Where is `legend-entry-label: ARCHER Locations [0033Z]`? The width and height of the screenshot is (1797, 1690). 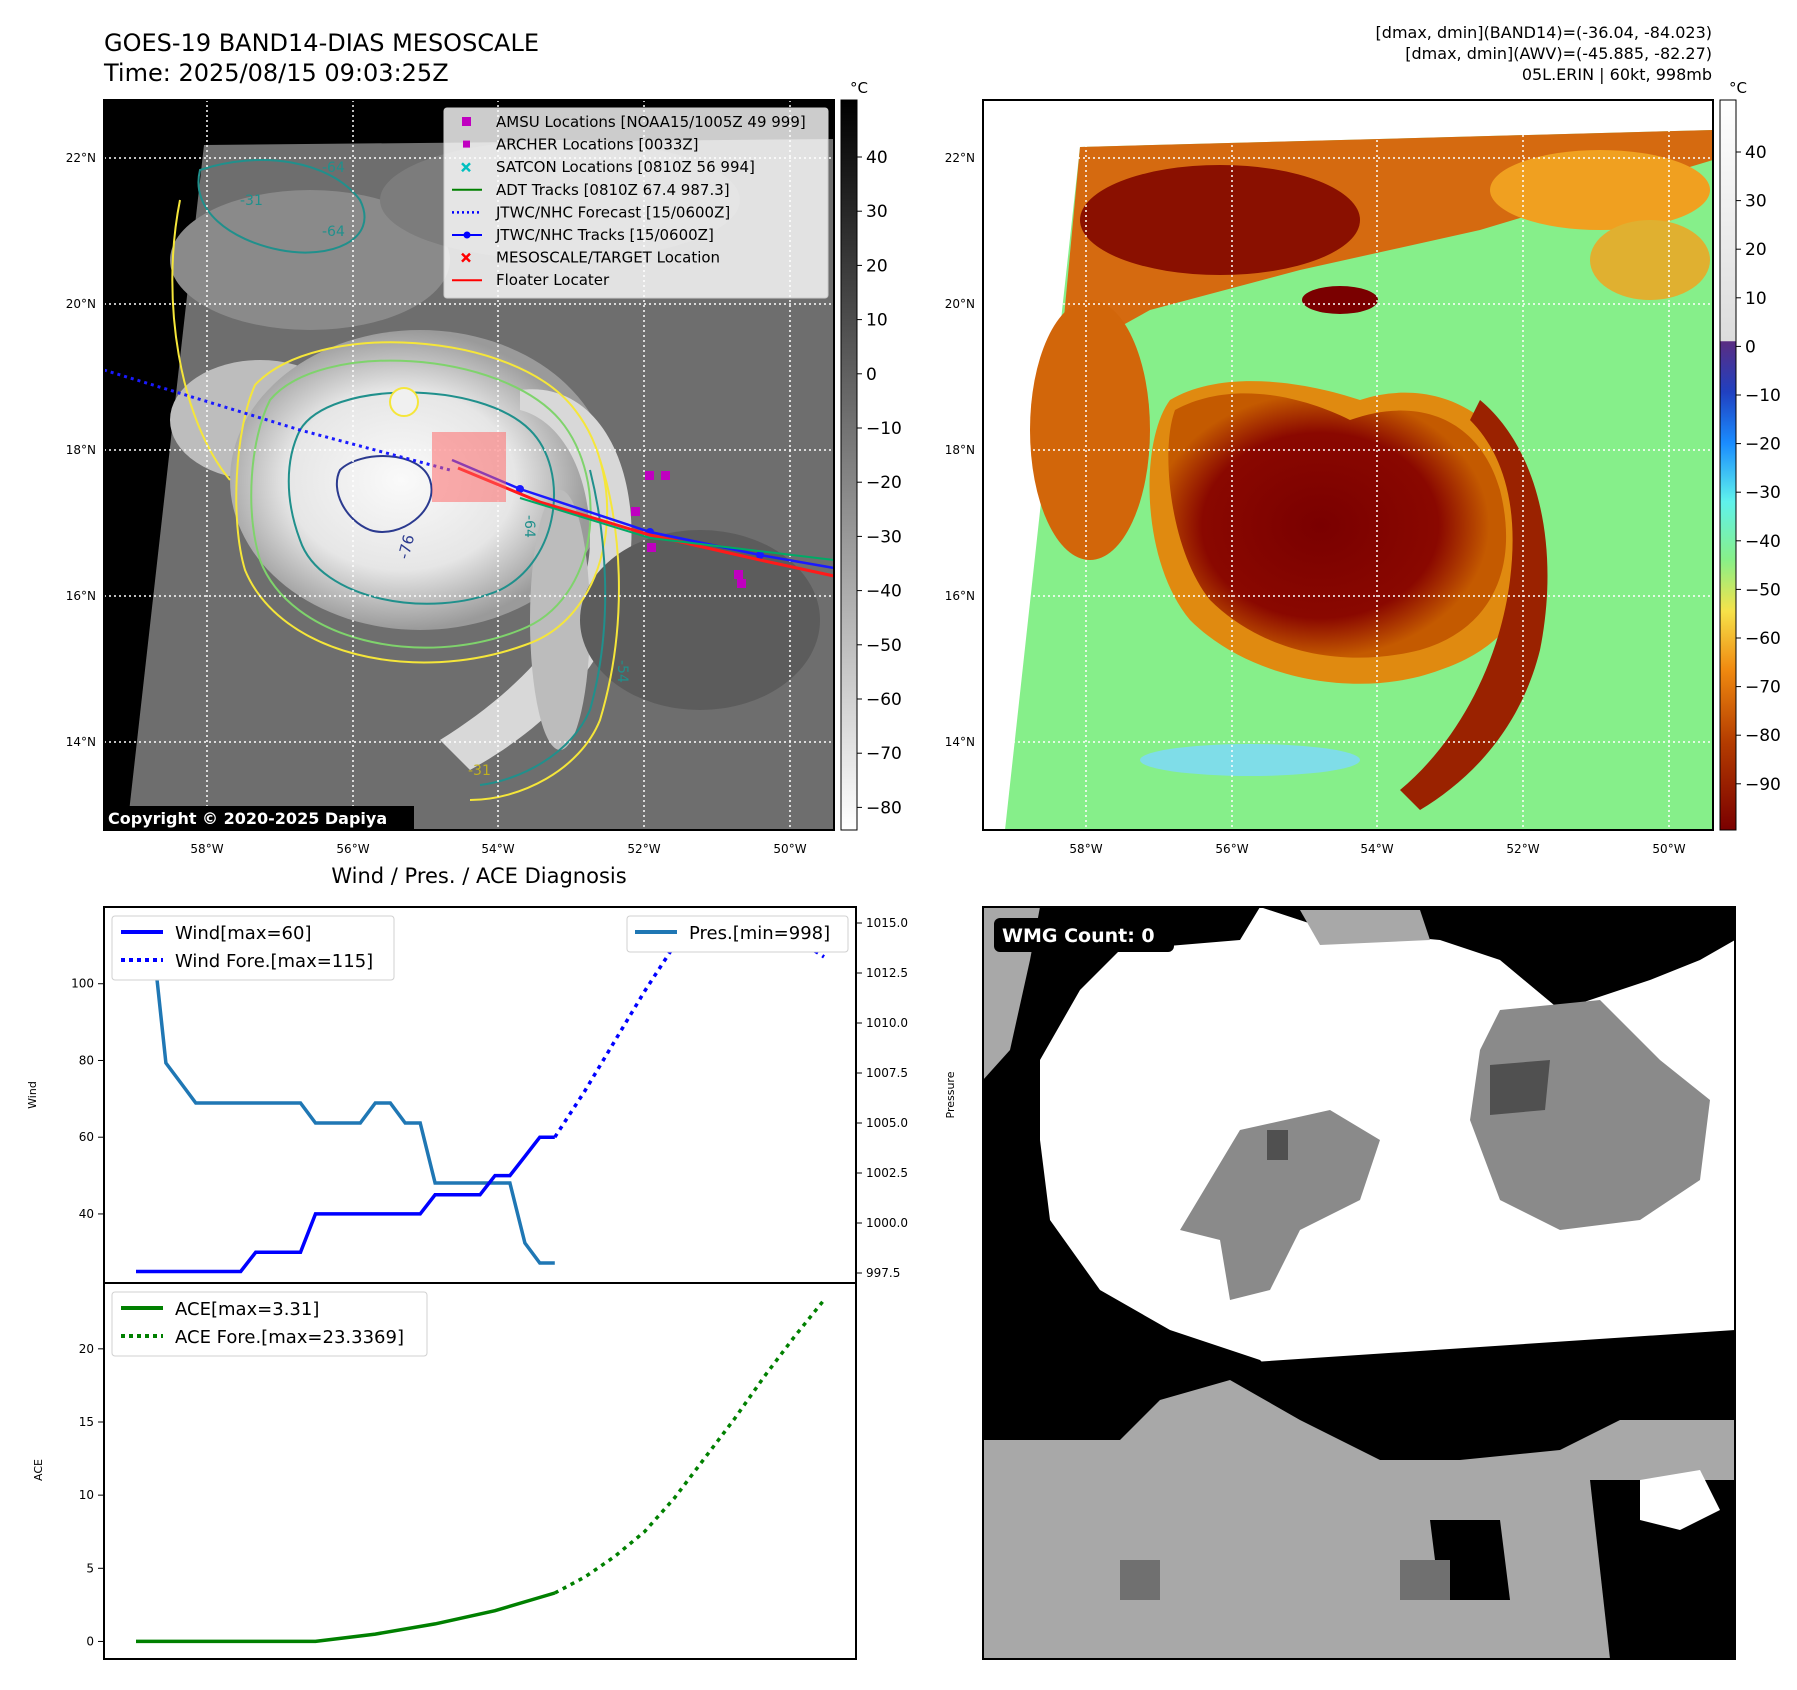
legend-entry-label: ARCHER Locations [0033Z] is located at coordinates (597, 145).